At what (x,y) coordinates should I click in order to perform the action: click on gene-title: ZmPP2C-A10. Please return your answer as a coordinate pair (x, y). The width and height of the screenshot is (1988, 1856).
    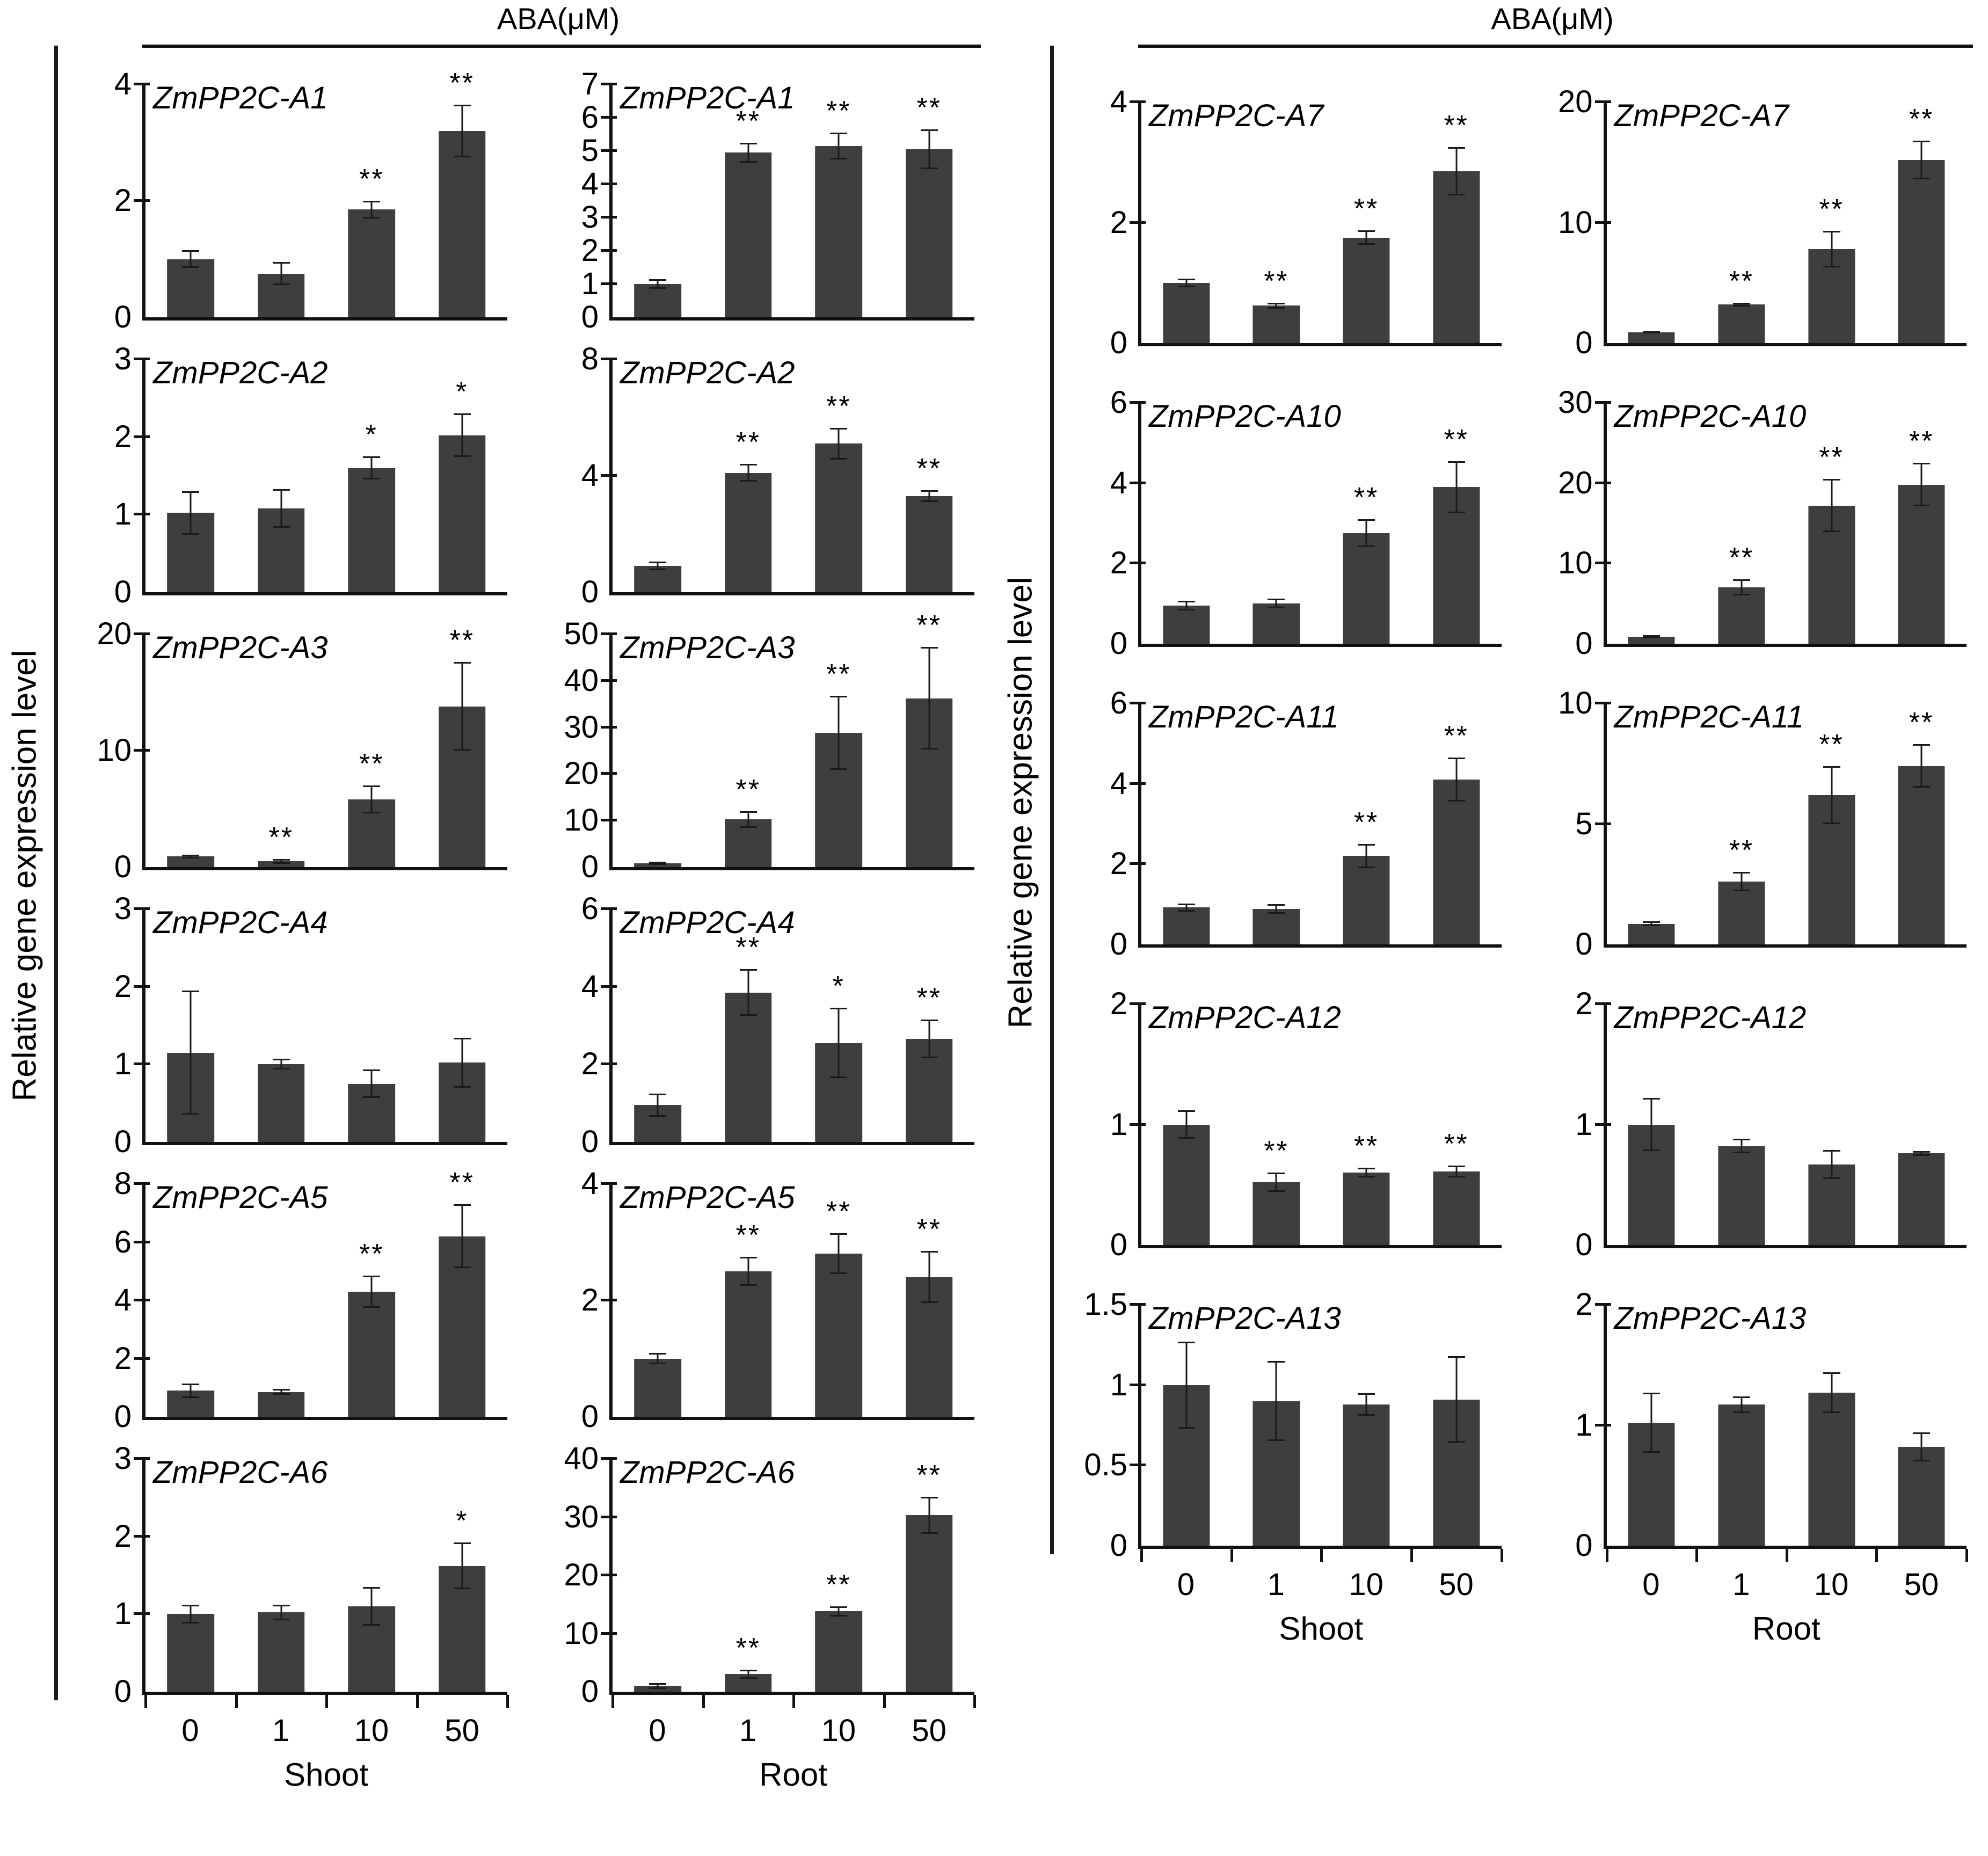
    Looking at the image, I should click on (1710, 417).